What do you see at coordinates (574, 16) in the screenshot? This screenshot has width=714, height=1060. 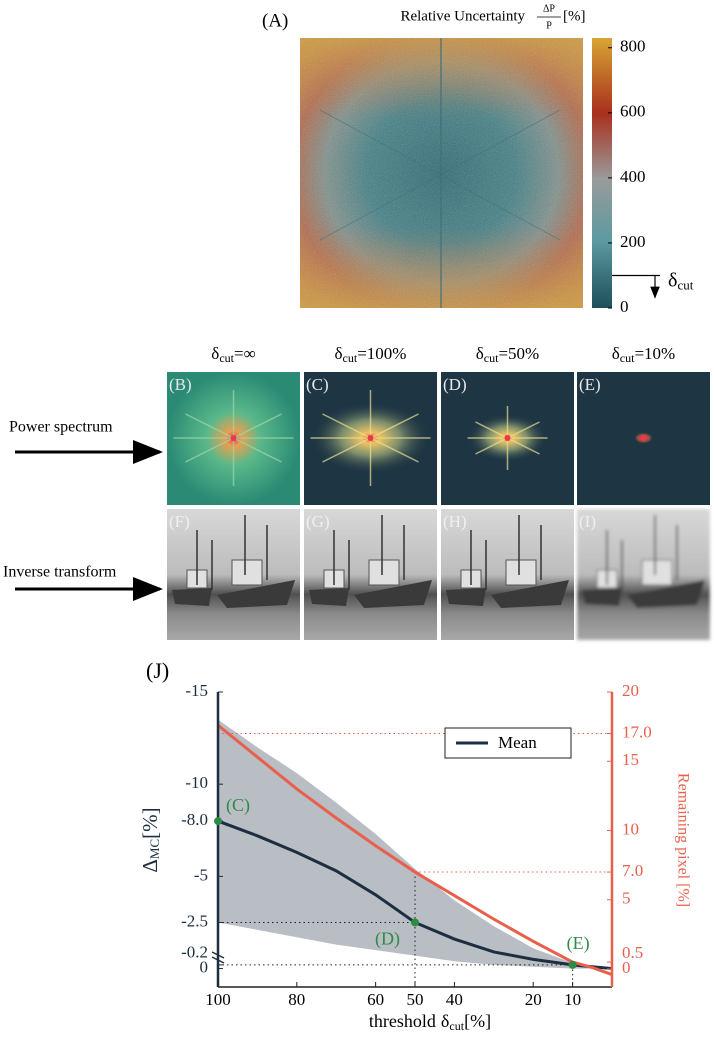 I see `map-title-unit: [%]` at bounding box center [574, 16].